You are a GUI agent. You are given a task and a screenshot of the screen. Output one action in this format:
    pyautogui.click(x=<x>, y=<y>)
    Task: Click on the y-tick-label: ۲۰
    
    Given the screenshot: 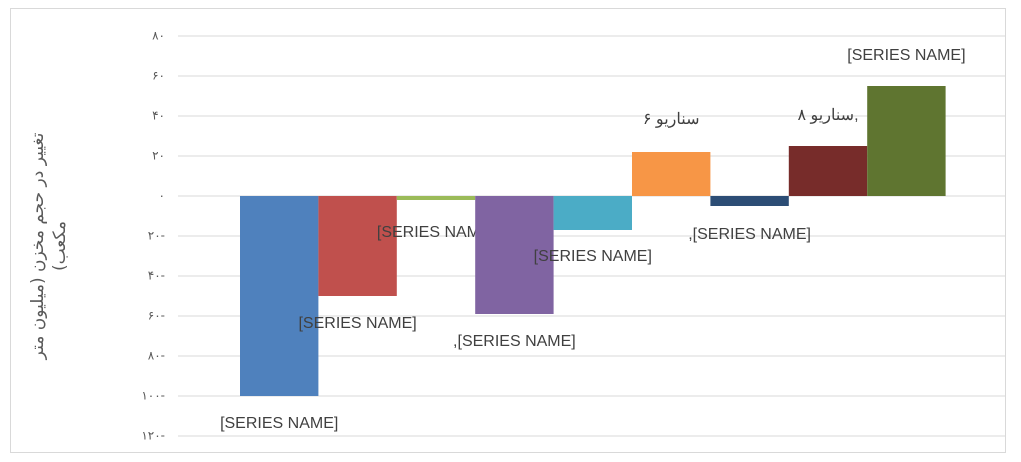 What is the action you would take?
    pyautogui.click(x=158, y=156)
    